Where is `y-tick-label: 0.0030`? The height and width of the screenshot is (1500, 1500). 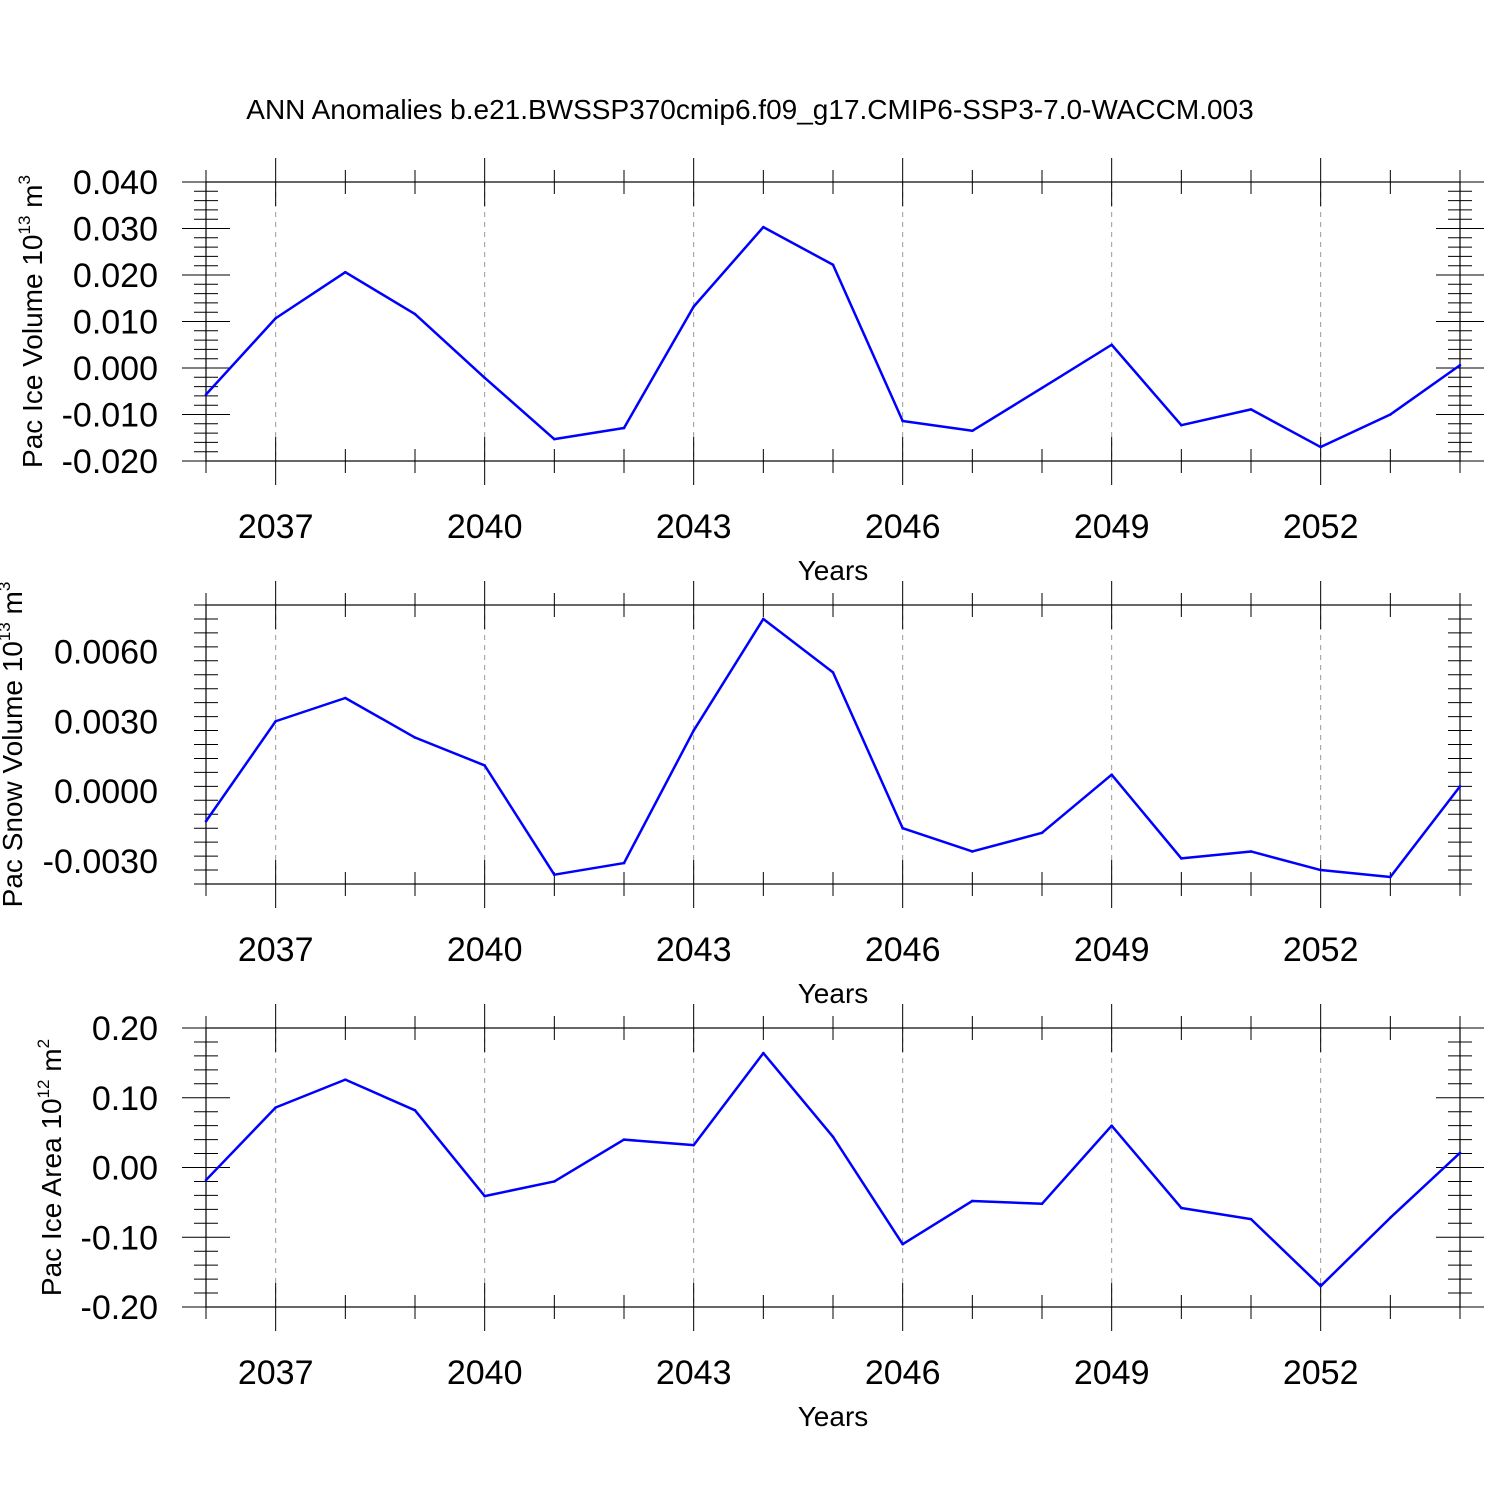
y-tick-label: 0.0030 is located at coordinates (106, 722).